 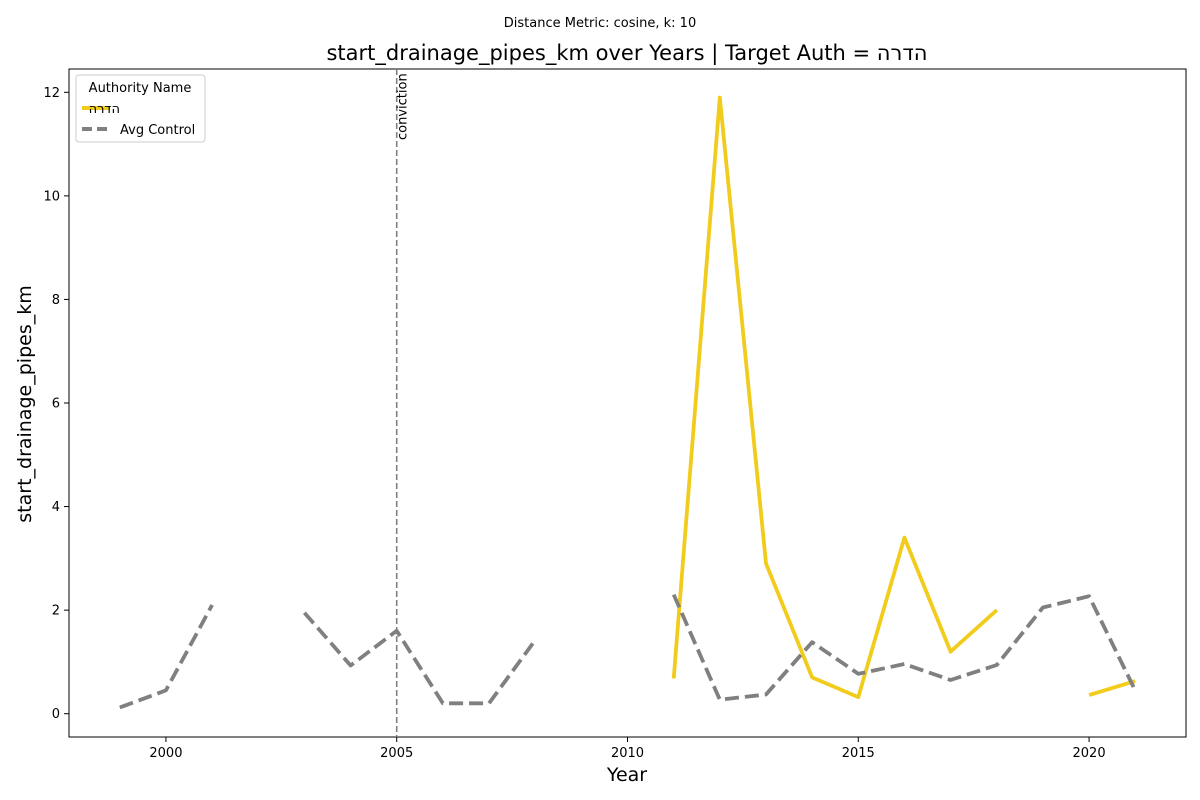 What do you see at coordinates (396, 753) in the screenshot?
I see `x-tick-label: 2005` at bounding box center [396, 753].